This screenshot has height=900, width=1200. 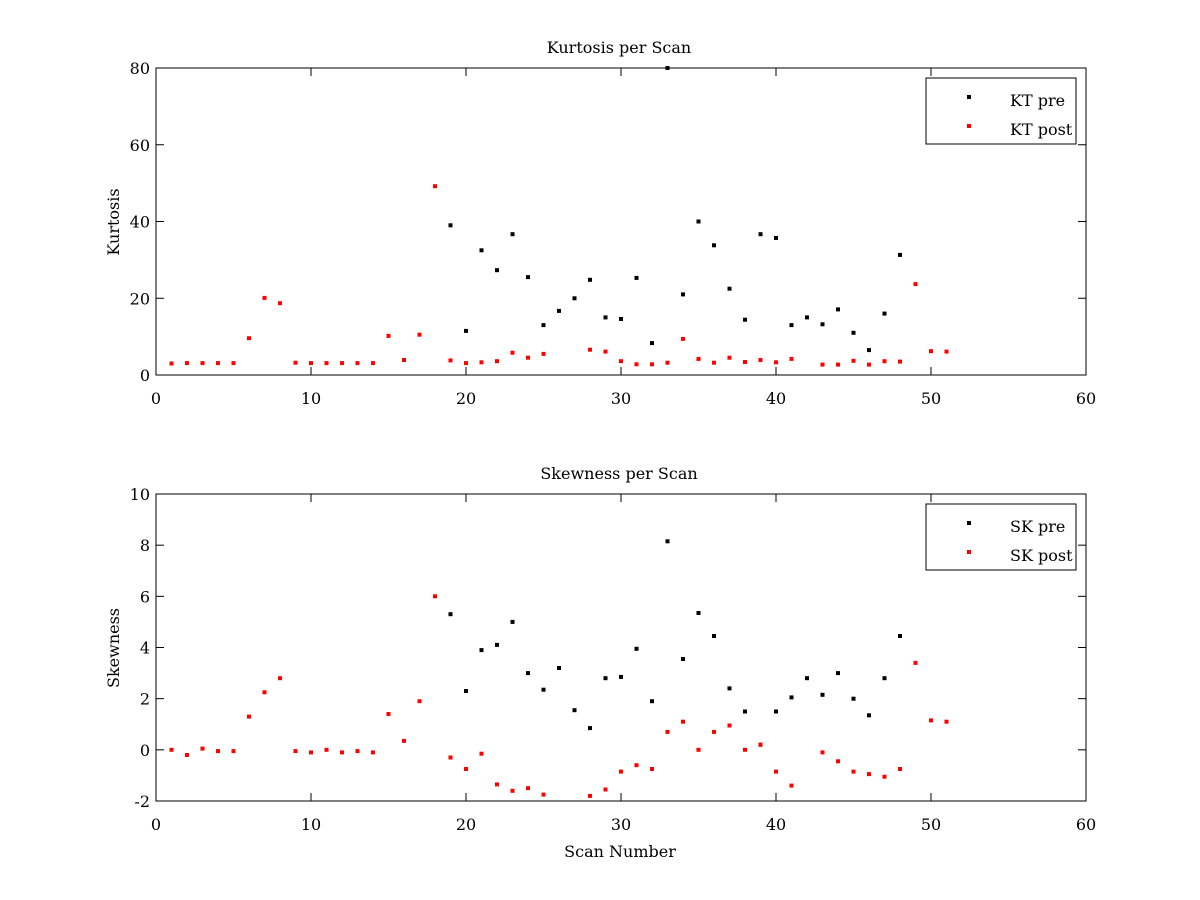 I want to click on skewness-x-tick-label: 30, so click(x=621, y=824).